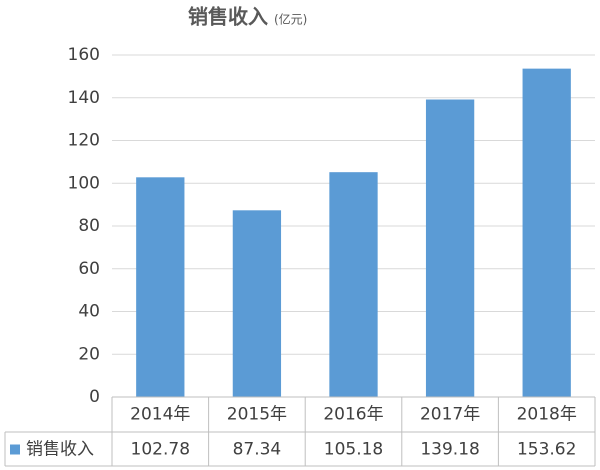 Image resolution: width=600 pixels, height=470 pixels. I want to click on chart-title: 销售收入, so click(228, 17).